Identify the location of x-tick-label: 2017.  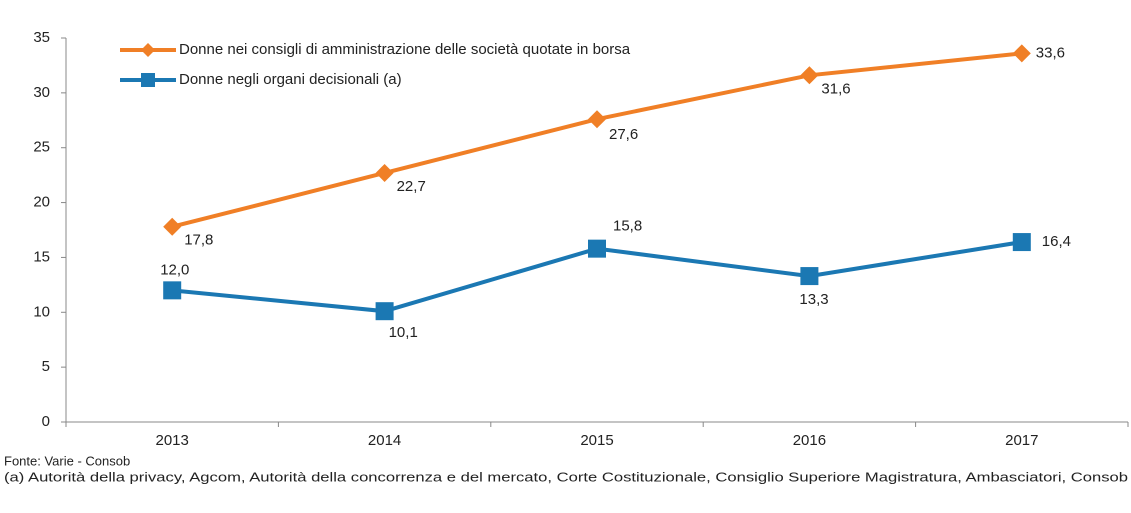
(1021, 440).